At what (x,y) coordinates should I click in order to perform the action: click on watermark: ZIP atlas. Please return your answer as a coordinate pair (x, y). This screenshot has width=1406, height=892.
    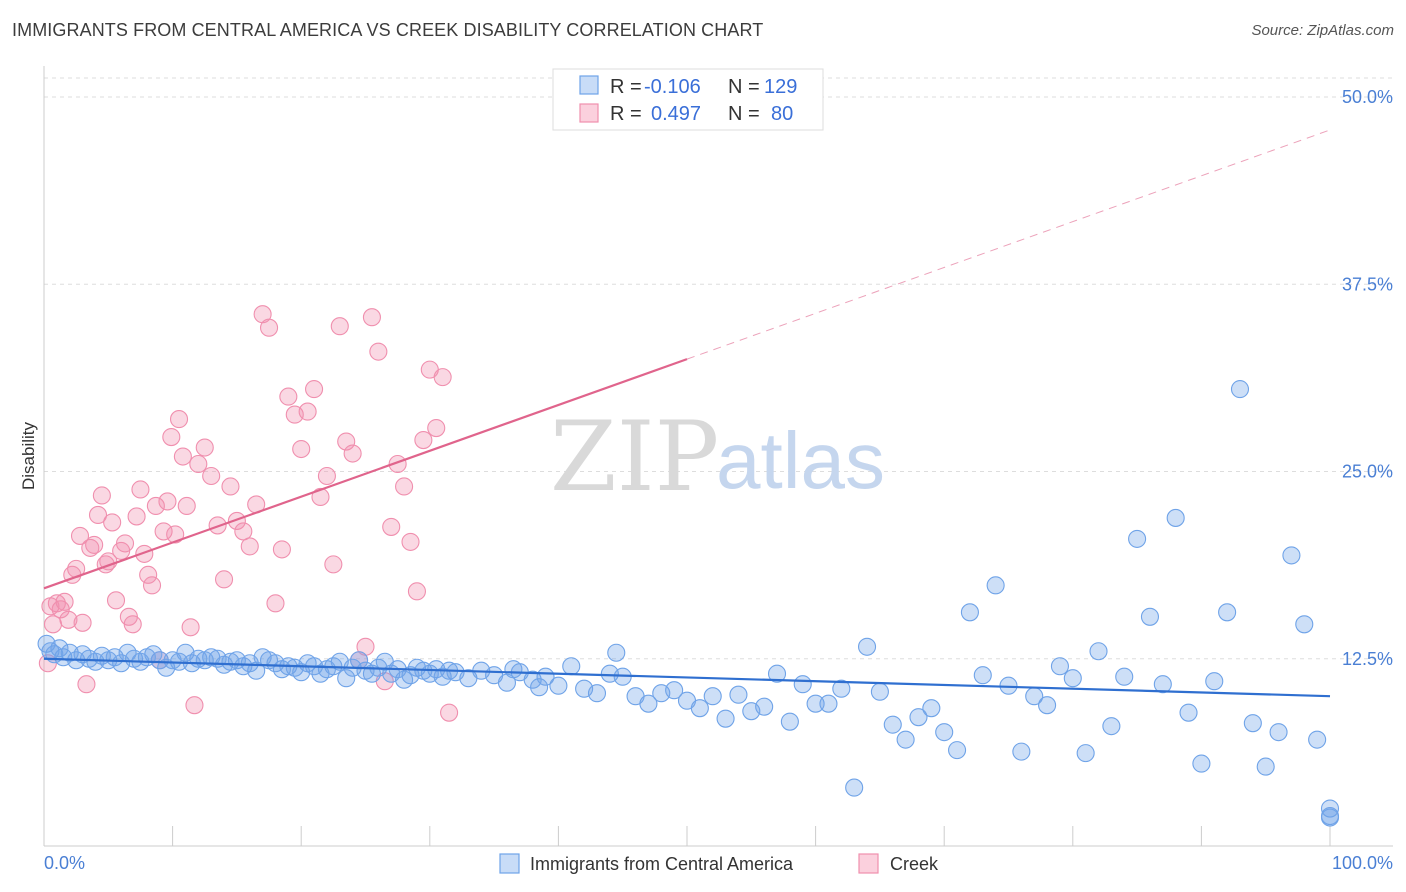
    Looking at the image, I should click on (717, 457).